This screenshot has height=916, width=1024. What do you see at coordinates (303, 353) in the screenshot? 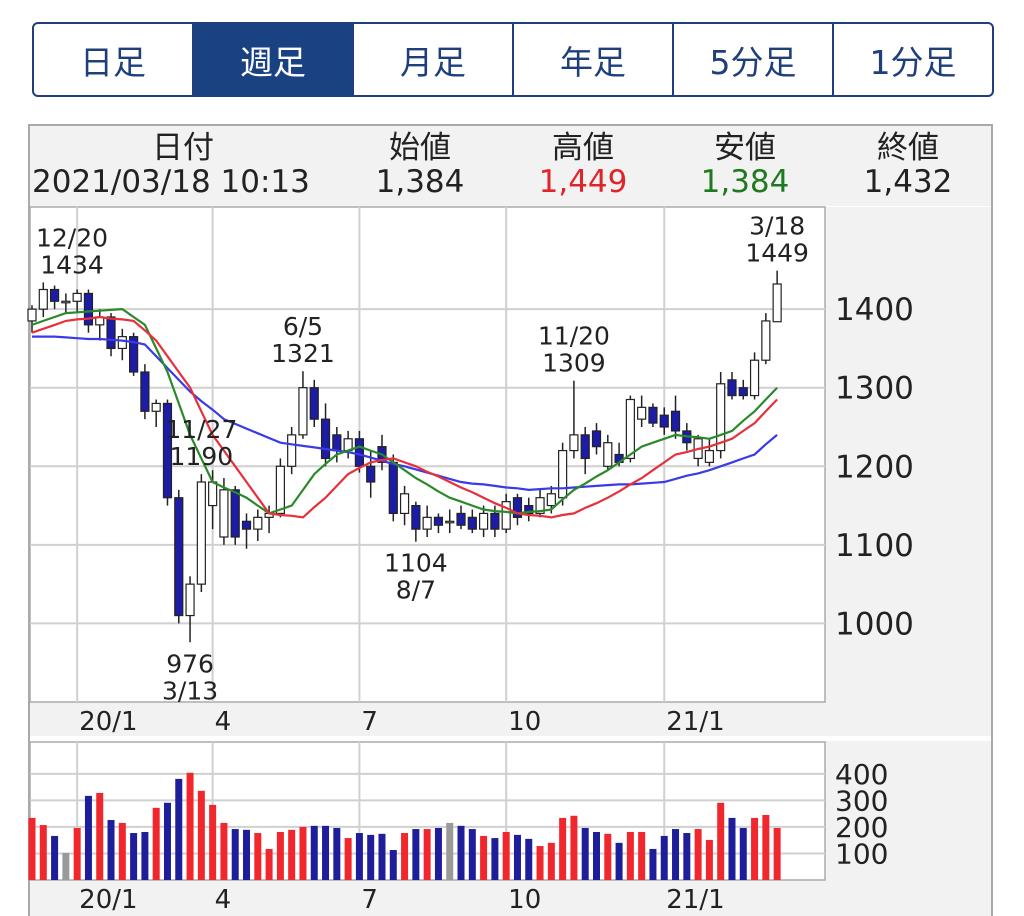
I see `annotation: 1321` at bounding box center [303, 353].